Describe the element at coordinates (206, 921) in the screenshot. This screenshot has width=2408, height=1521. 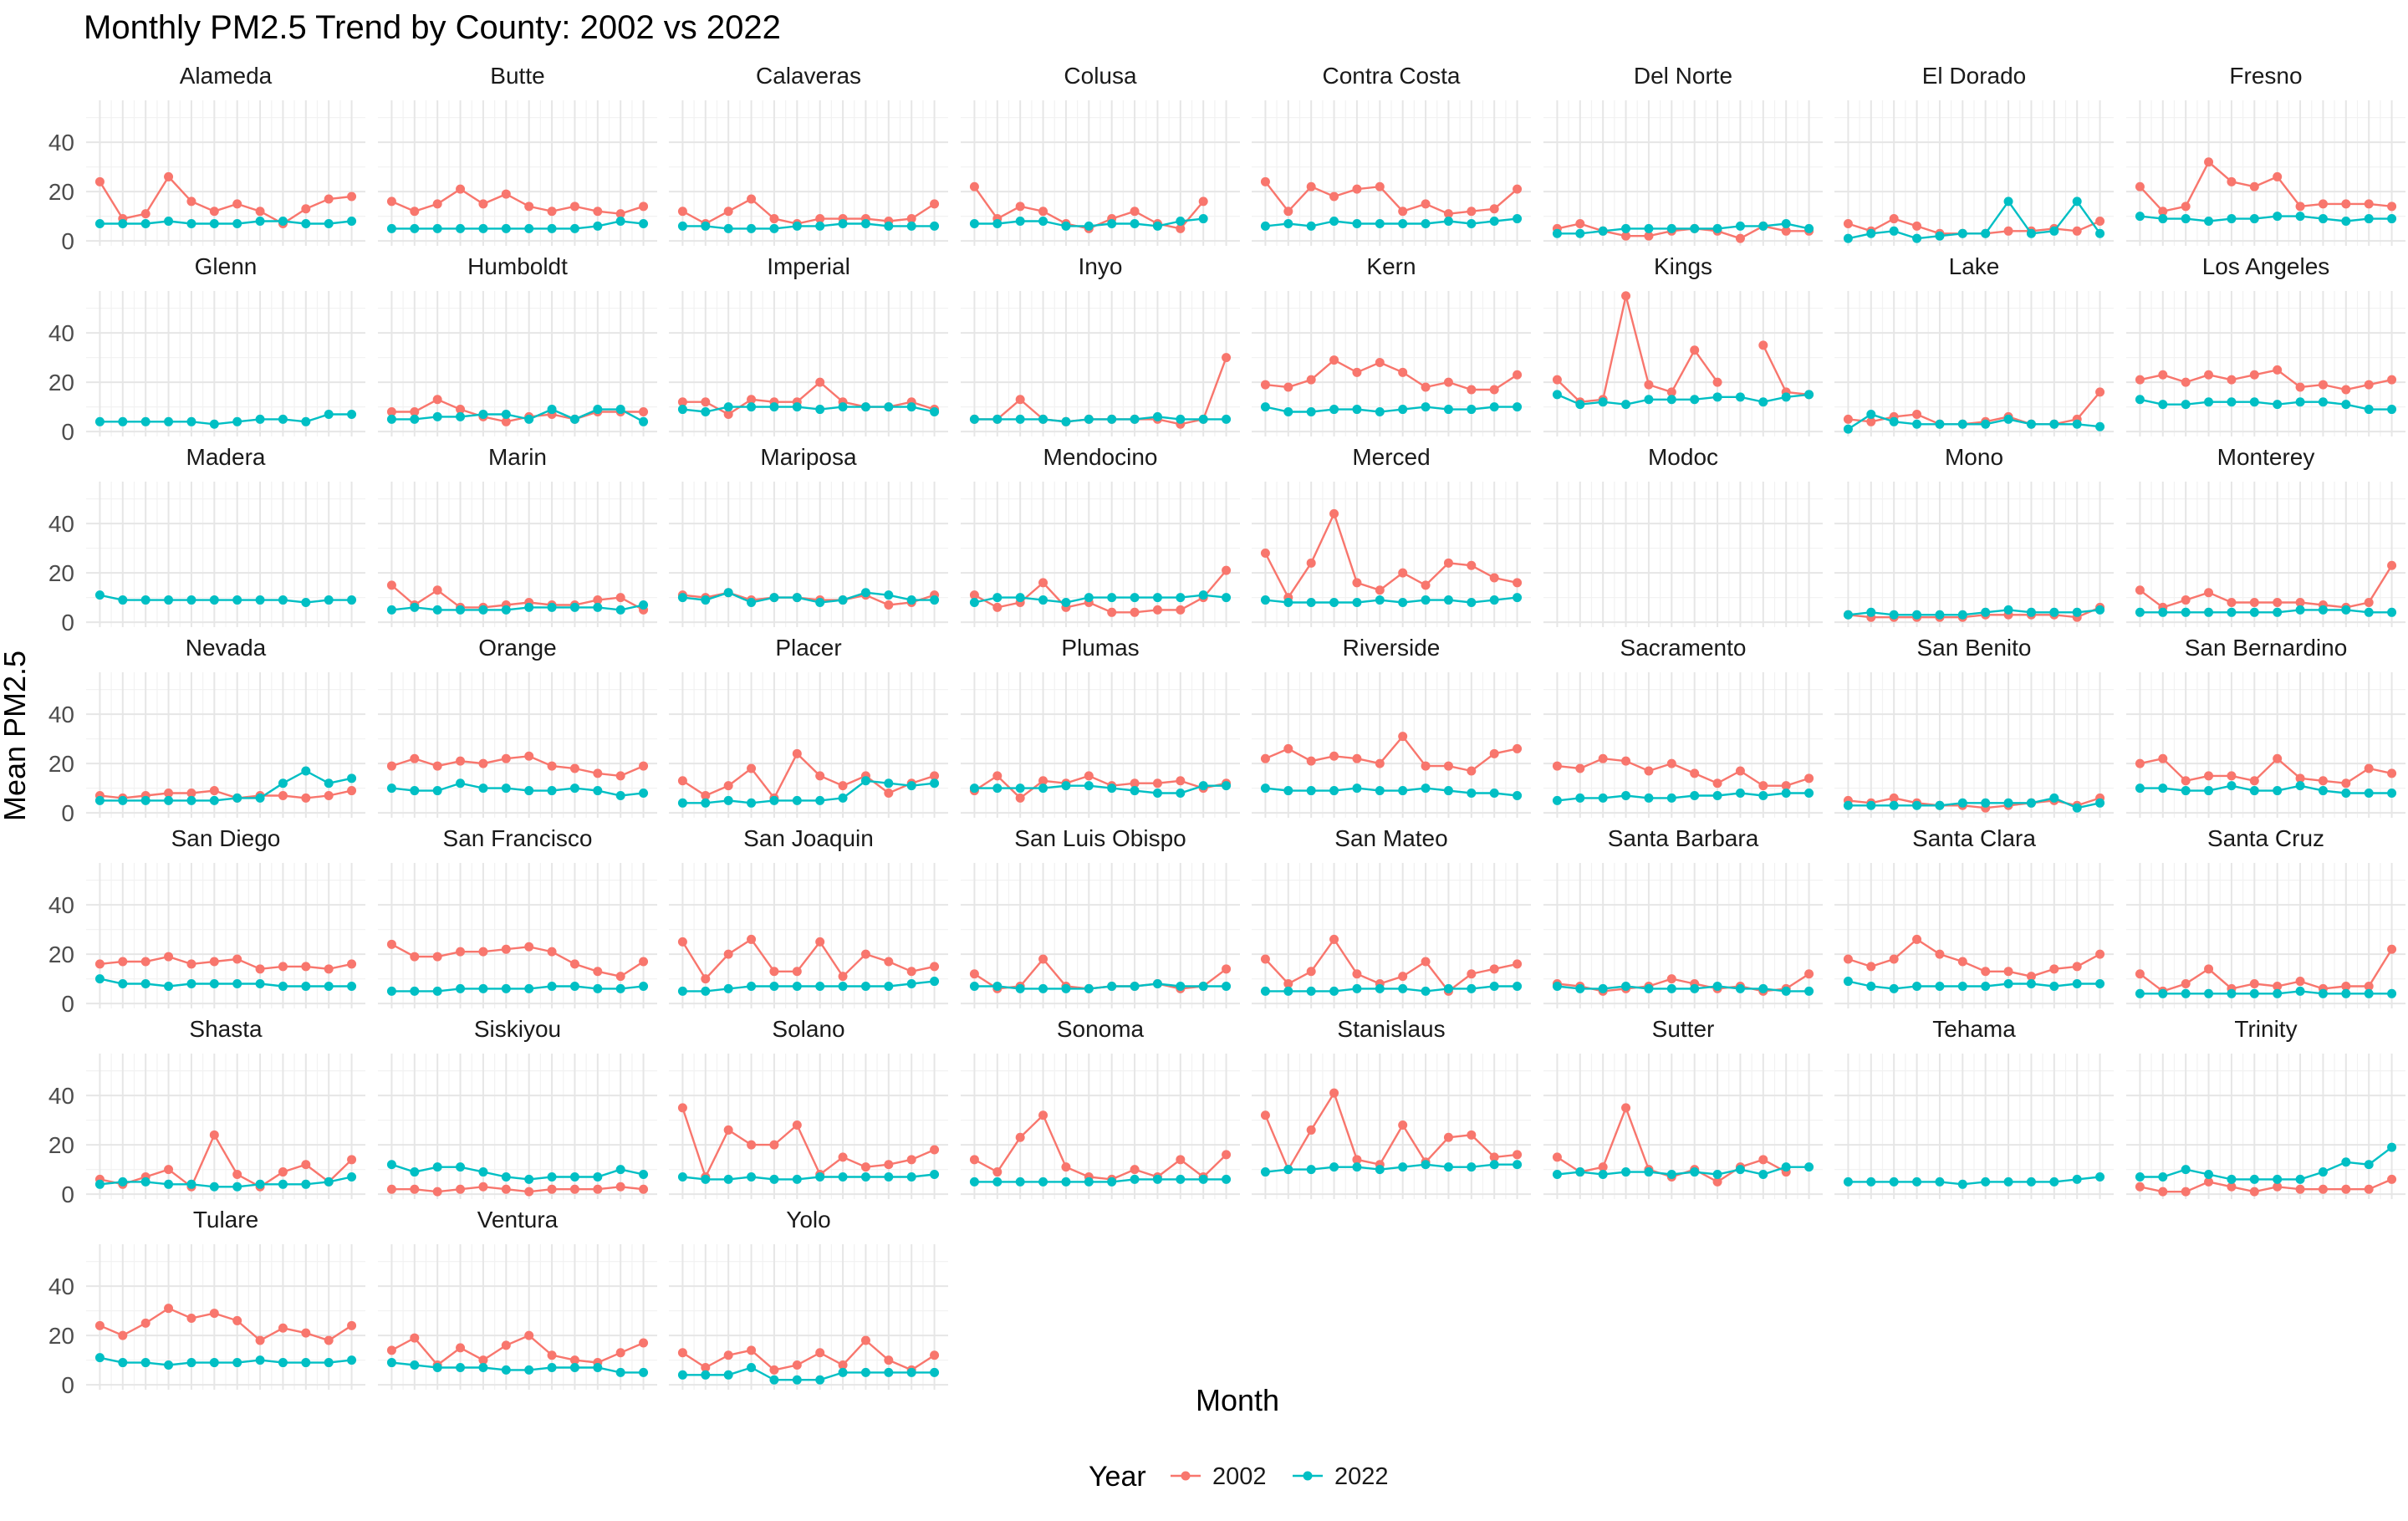
I see `facet-panel: San Diego 0 20 40` at that location.